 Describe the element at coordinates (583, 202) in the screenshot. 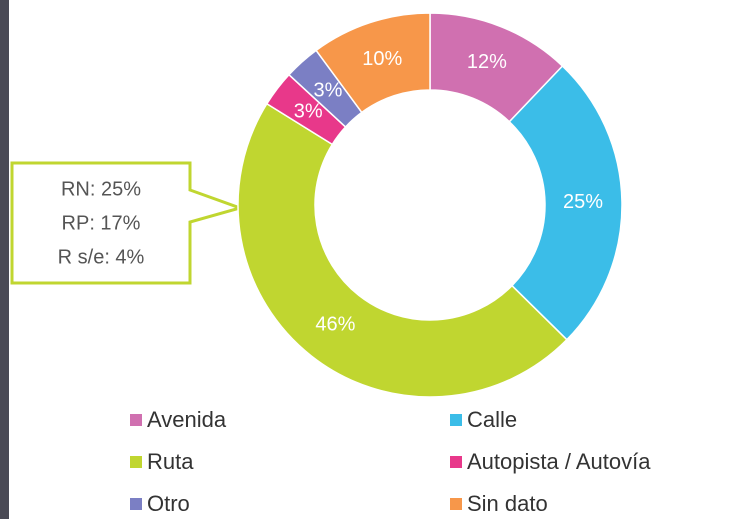

I see `value-label: 25%` at that location.